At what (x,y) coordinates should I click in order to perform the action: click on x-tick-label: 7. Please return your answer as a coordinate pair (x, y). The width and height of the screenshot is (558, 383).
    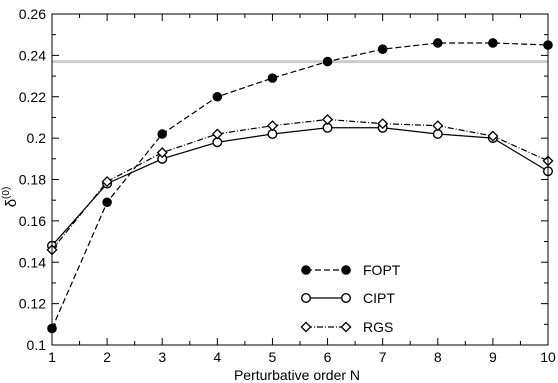
    Looking at the image, I should click on (383, 357).